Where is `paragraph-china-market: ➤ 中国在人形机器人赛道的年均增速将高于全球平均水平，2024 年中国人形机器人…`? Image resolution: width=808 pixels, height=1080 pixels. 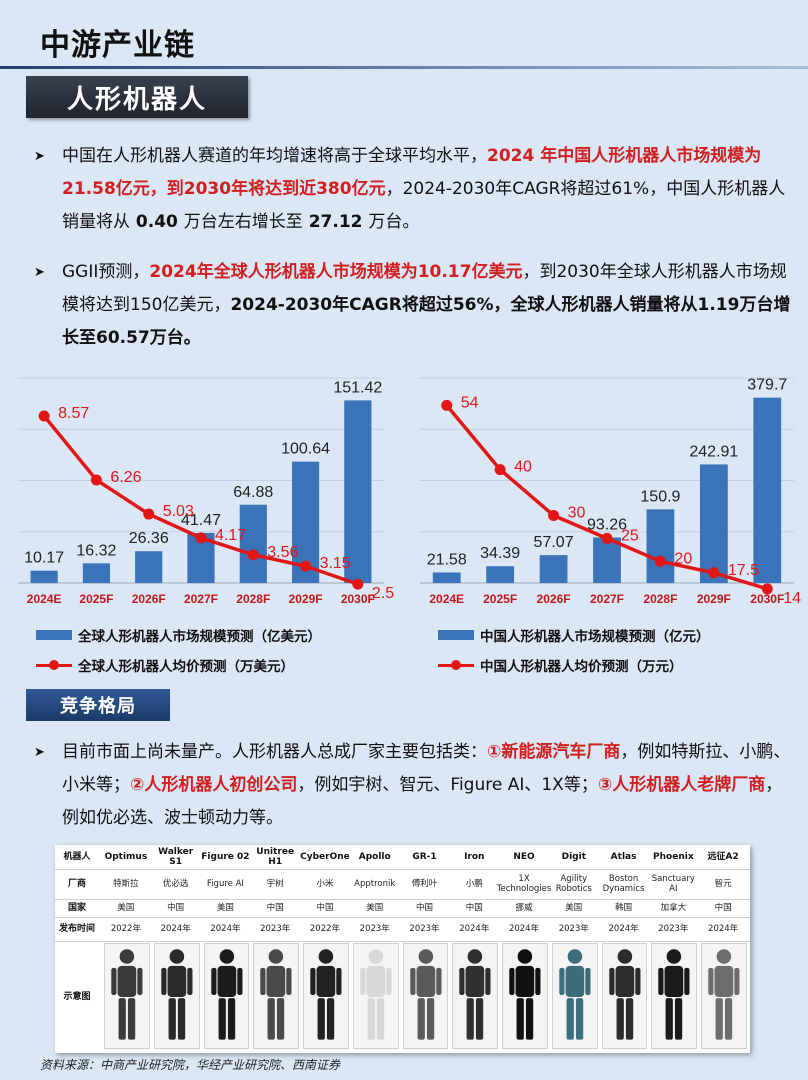
paragraph-china-market: ➤ 中国在人形机器人赛道的年均增速将高于全球平均水平，2024 年中国人形机器人… is located at coordinates (413, 189).